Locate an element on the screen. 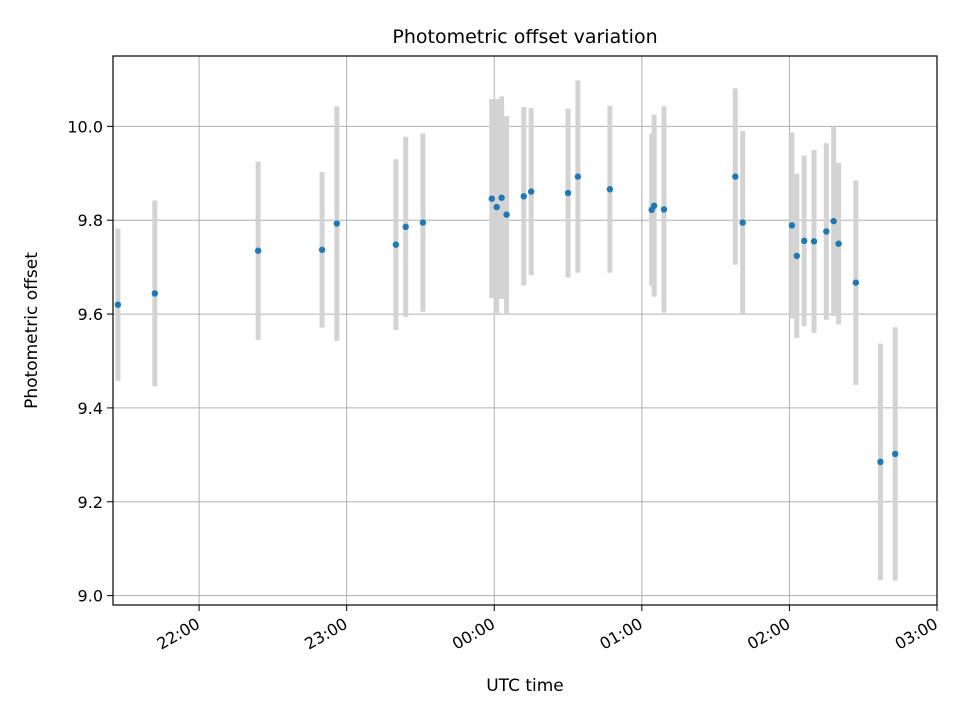 This screenshot has width=960, height=720. y-axis-title: Photometric offset is located at coordinates (32, 330).